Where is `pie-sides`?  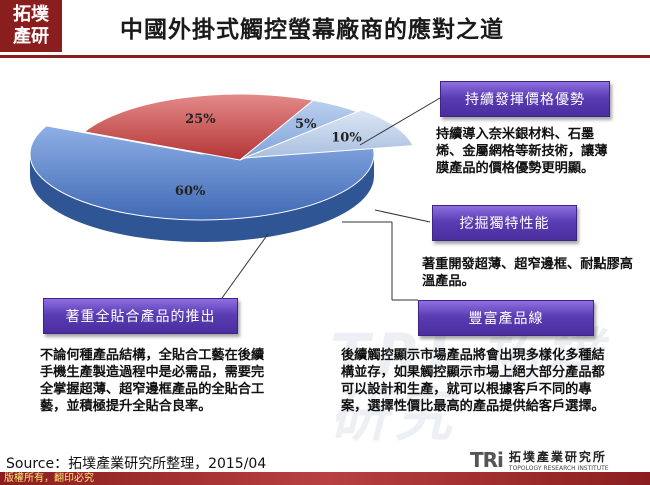
pie-sides is located at coordinates (202, 198).